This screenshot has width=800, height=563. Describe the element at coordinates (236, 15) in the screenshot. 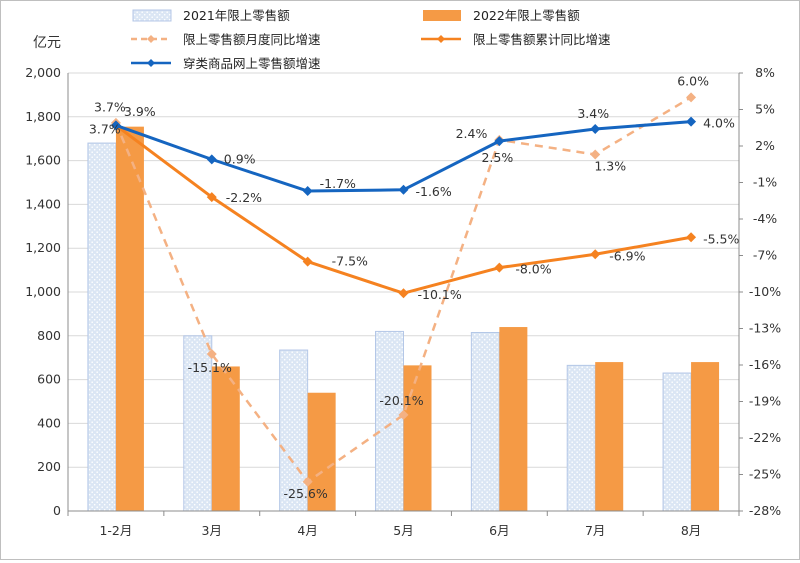

I see `legend-label: 2021年限上零售额` at that location.